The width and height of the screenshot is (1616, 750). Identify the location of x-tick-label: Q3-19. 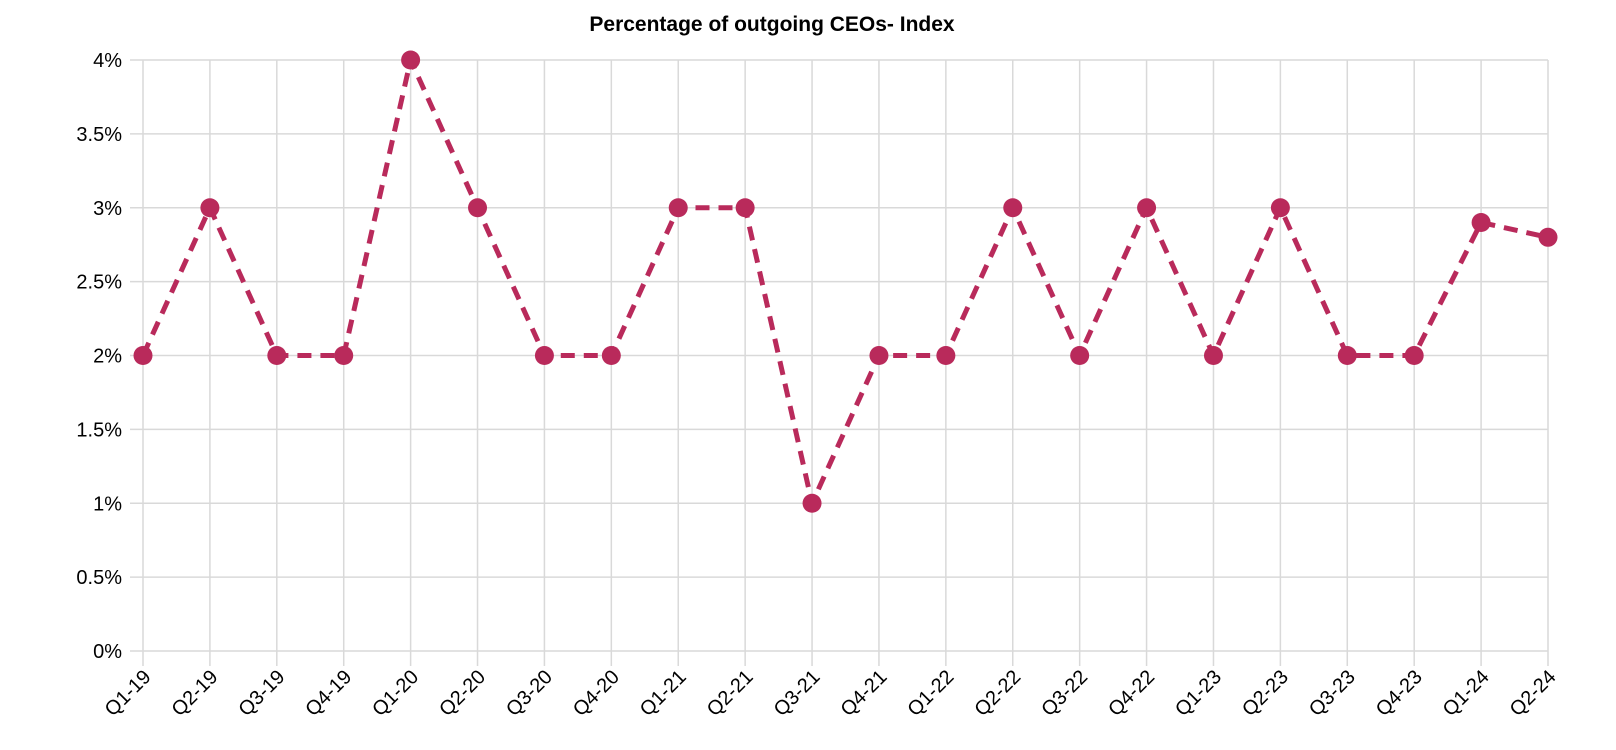
(261, 693).